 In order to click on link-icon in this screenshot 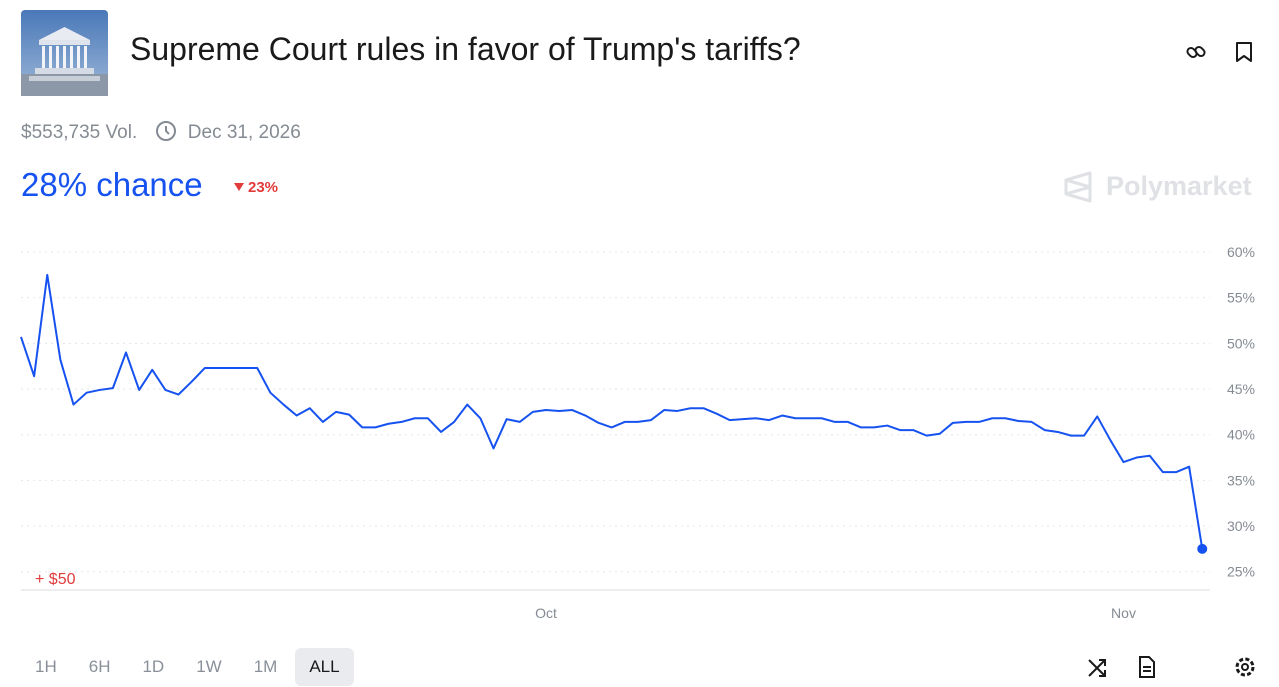, I will do `click(1196, 52)`.